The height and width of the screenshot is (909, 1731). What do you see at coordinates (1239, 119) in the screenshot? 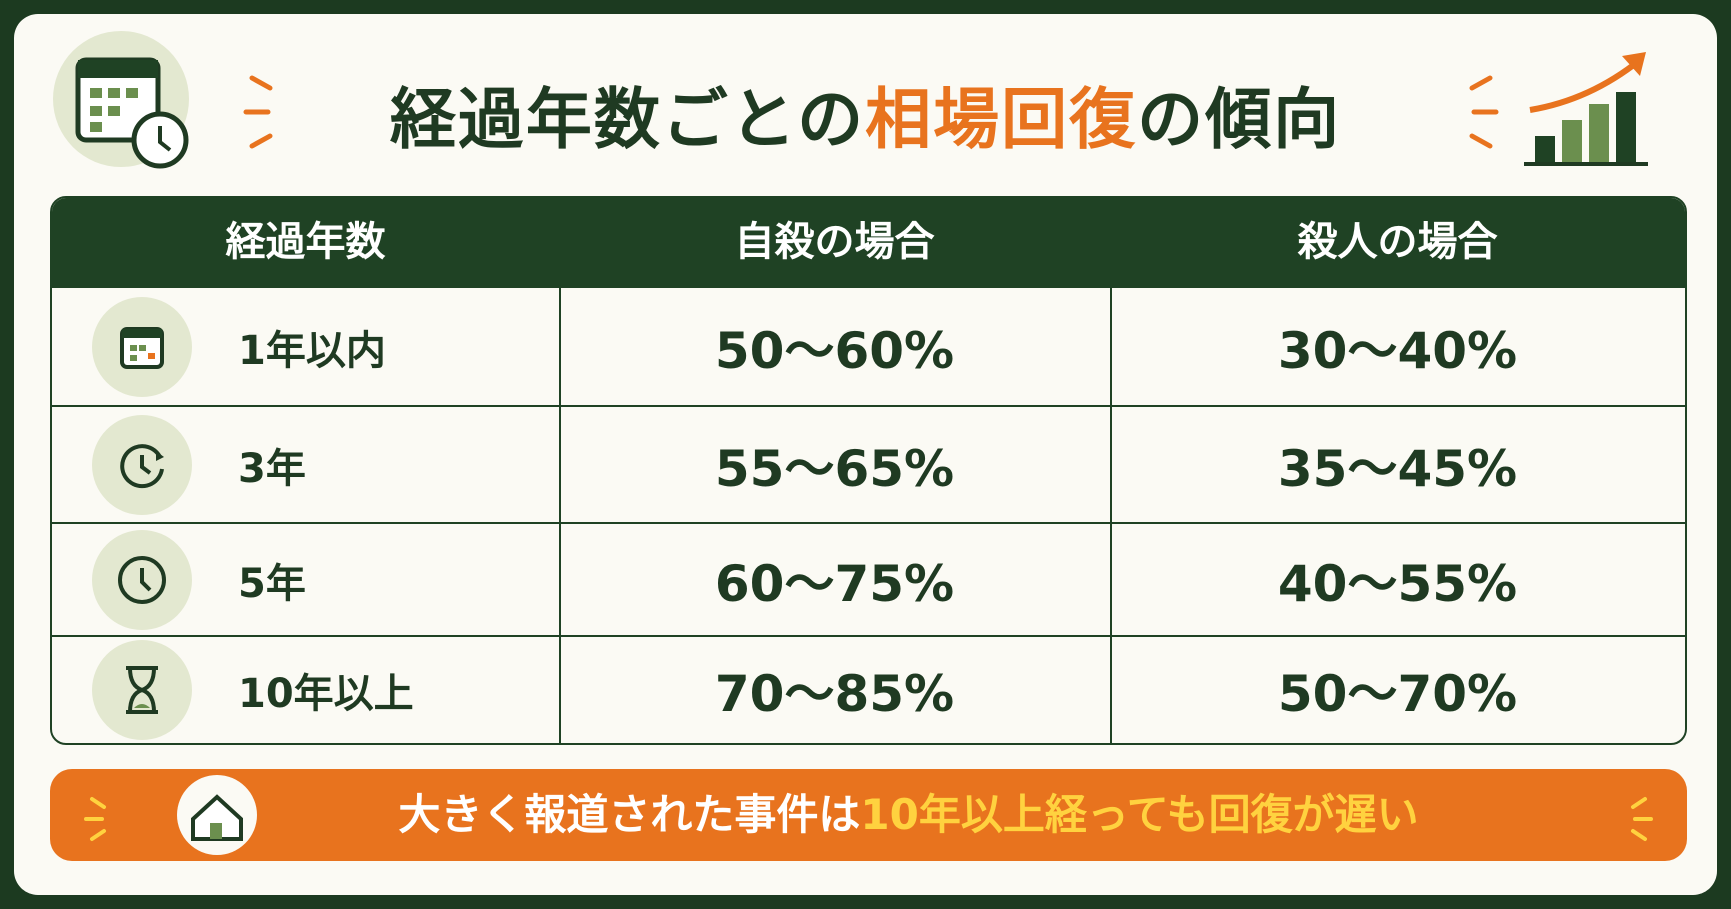
I see `title-part: の傾向` at bounding box center [1239, 119].